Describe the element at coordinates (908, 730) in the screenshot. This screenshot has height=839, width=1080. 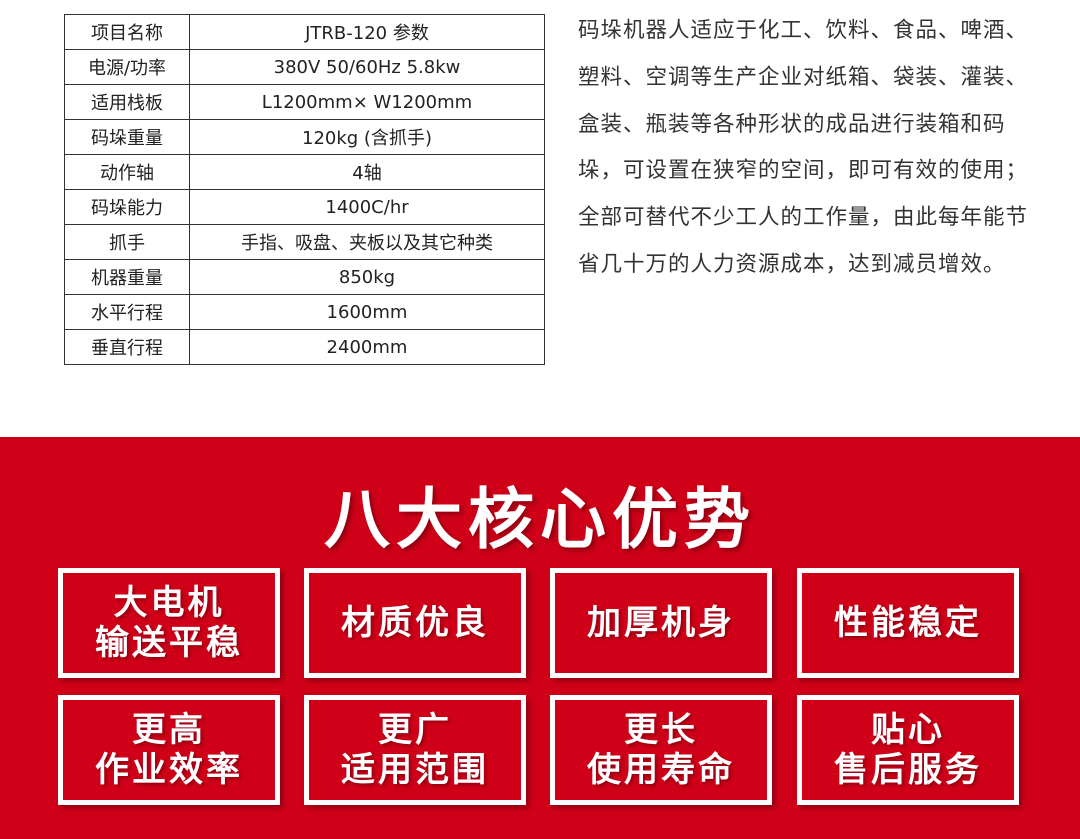
I see `advantage-line1: 贴心` at that location.